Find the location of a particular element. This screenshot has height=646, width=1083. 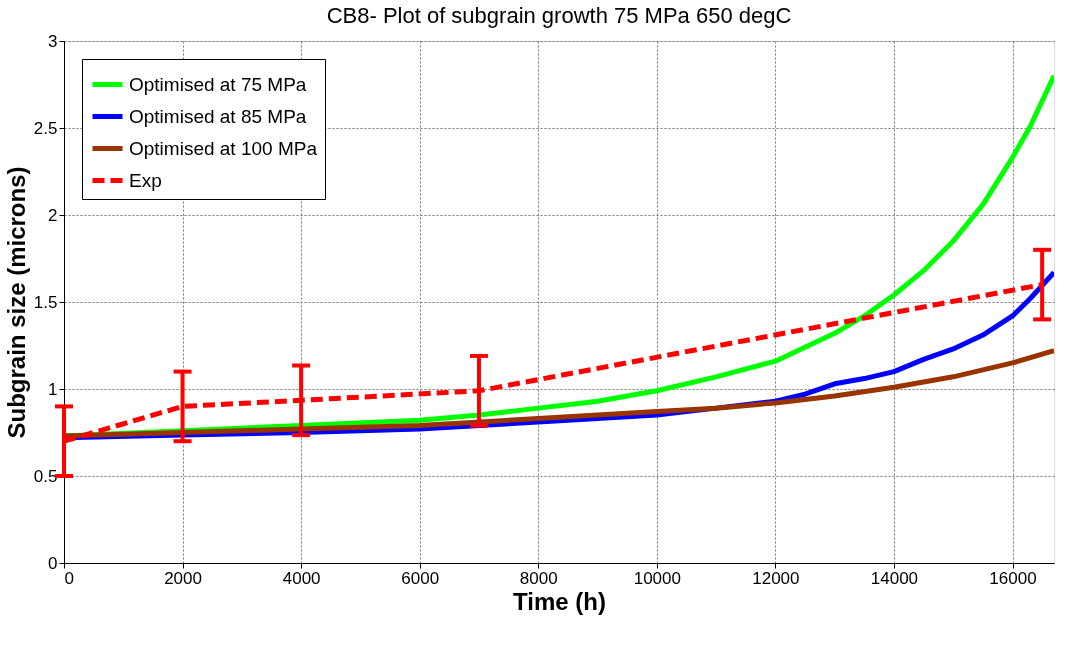

legend-label: Optimised at 85 MPa is located at coordinates (218, 116).